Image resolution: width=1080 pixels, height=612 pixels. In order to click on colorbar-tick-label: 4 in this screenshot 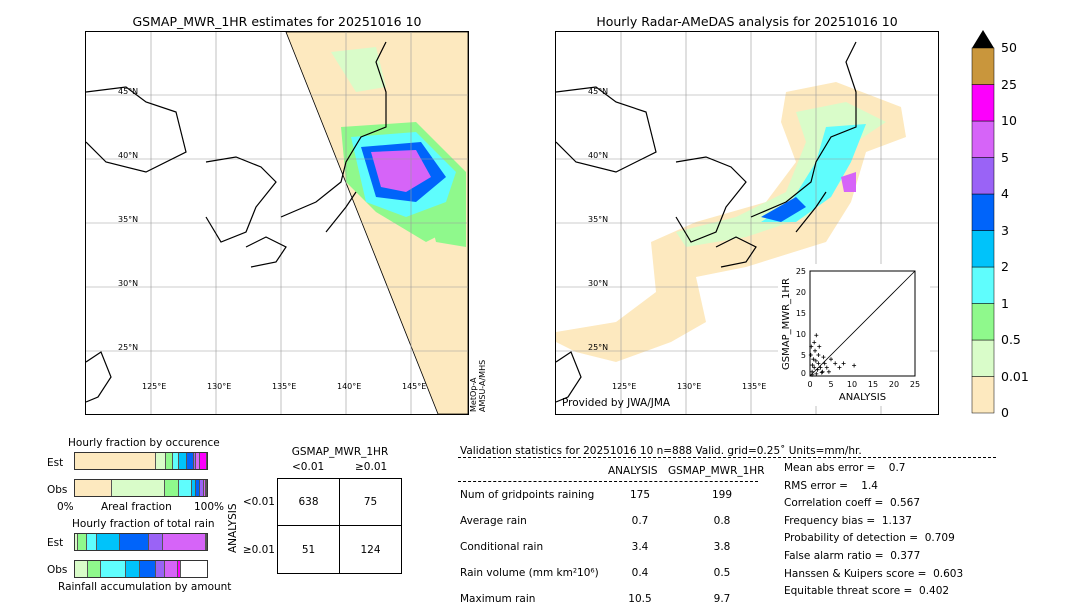, I will do `click(1005, 193)`.